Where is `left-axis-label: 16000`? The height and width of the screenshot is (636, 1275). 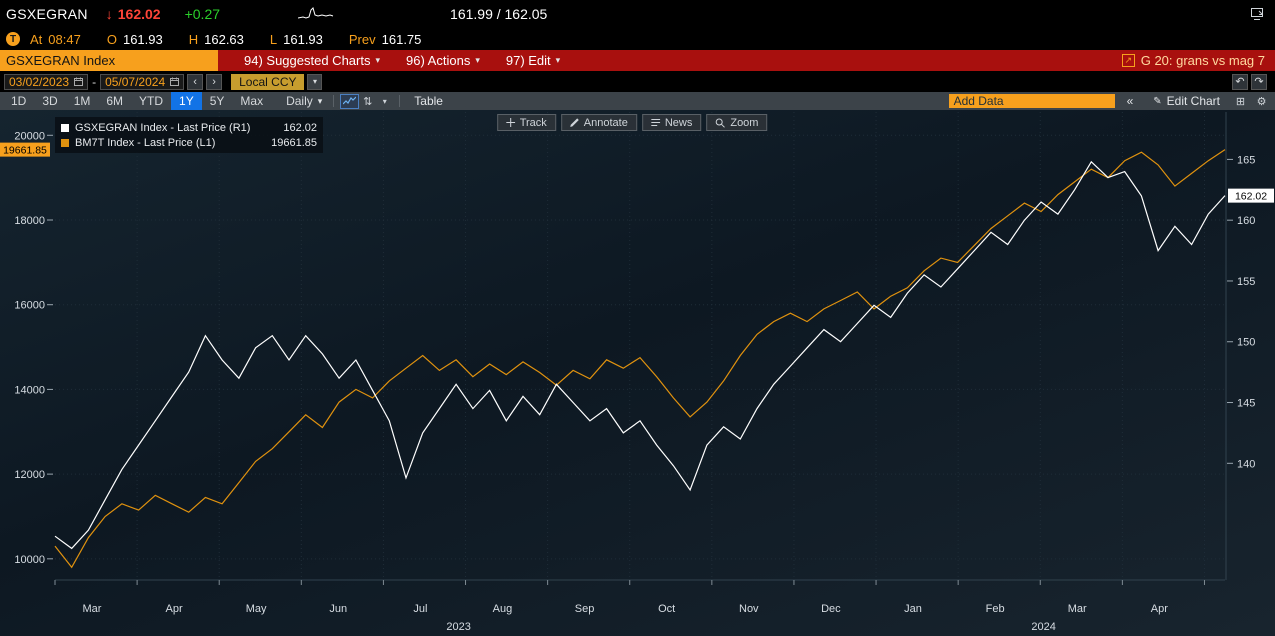
left-axis-label: 16000 is located at coordinates (29, 306).